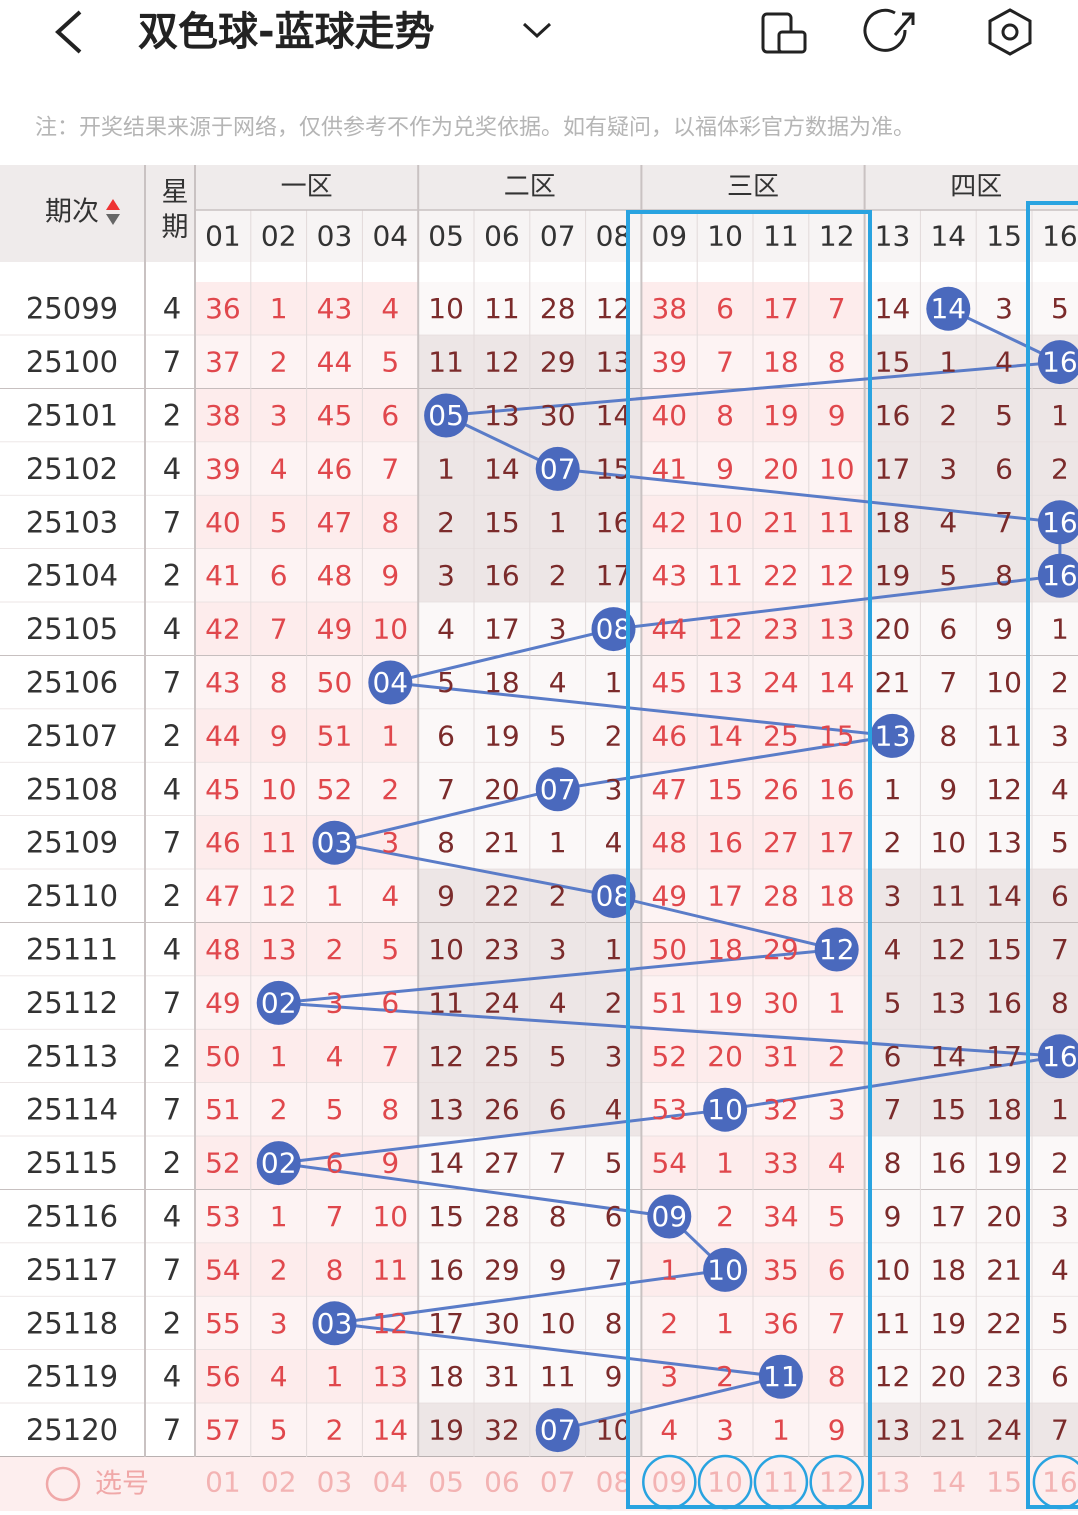 The height and width of the screenshot is (1515, 1078). Describe the element at coordinates (390, 682) in the screenshot. I see `ball-number: 04` at that location.